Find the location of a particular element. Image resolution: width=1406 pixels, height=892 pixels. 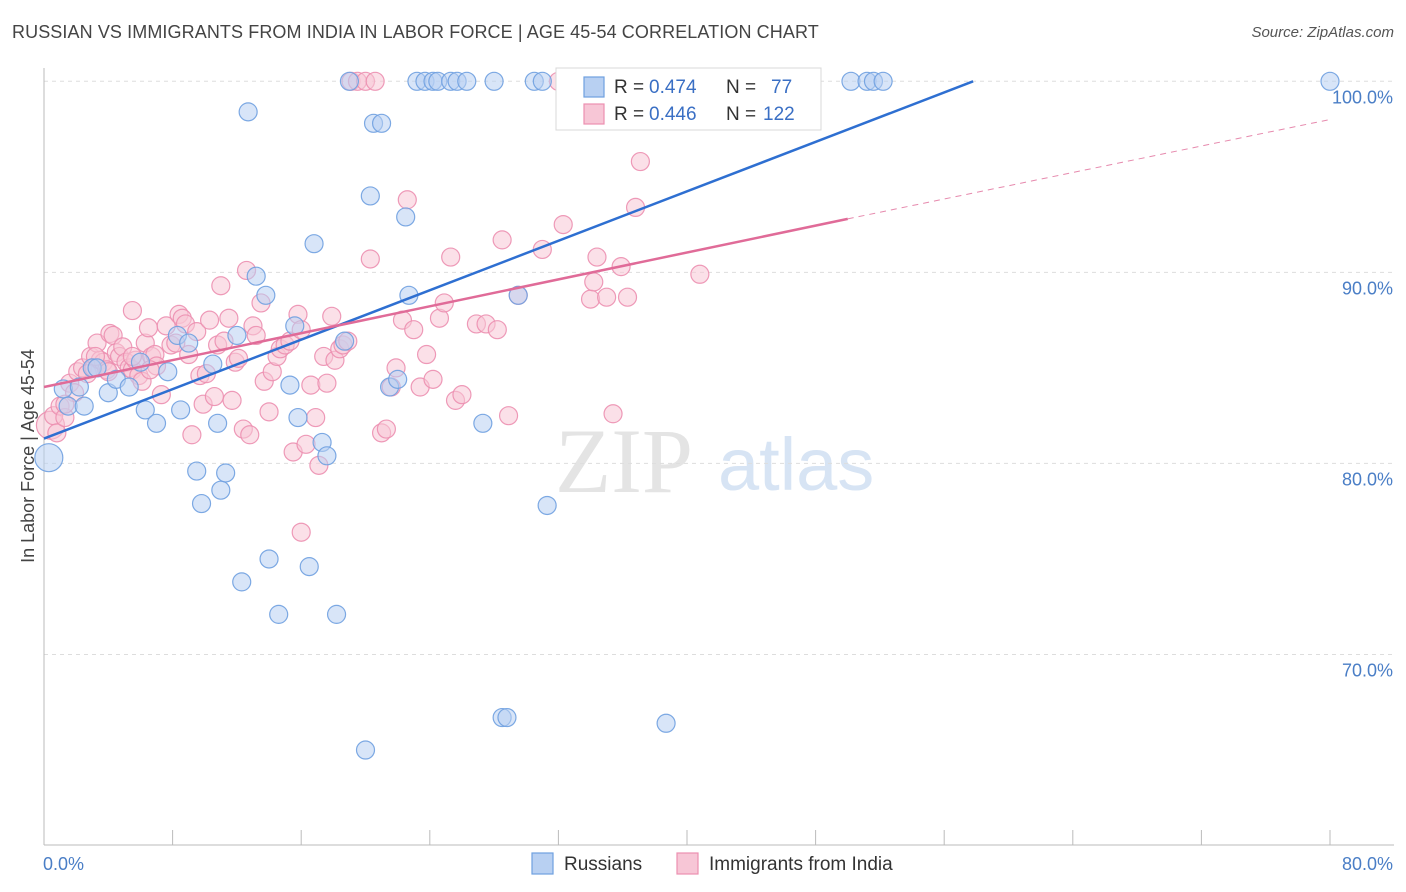

page-source: Source: ZipAtlas.com is located at coordinates (1322, 32).